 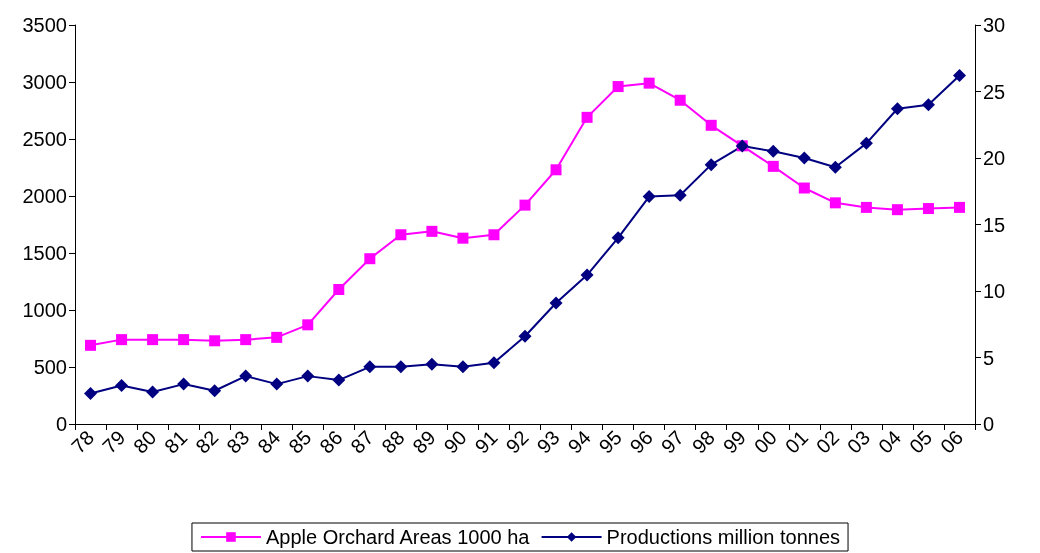 What do you see at coordinates (994, 291) in the screenshot?
I see `y2-tick-label: 10` at bounding box center [994, 291].